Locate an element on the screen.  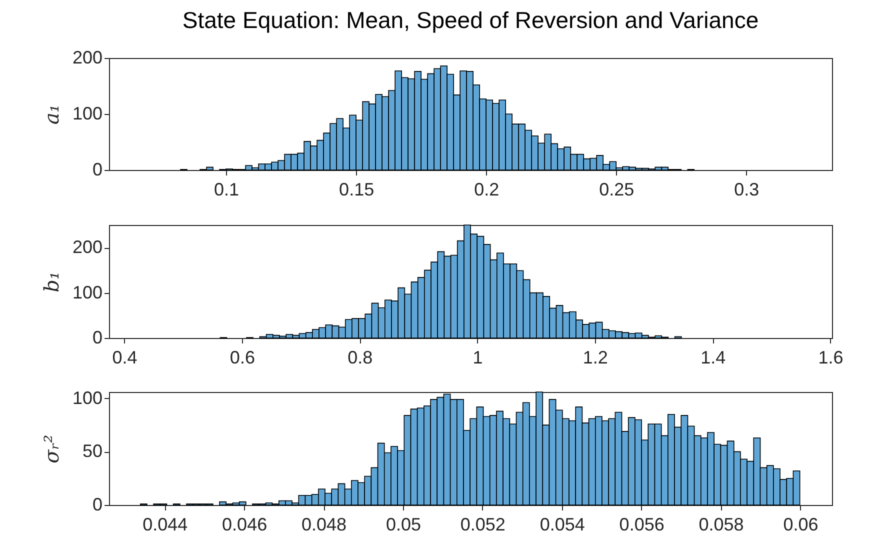
y-axis-title: a₁ is located at coordinates (51, 114).